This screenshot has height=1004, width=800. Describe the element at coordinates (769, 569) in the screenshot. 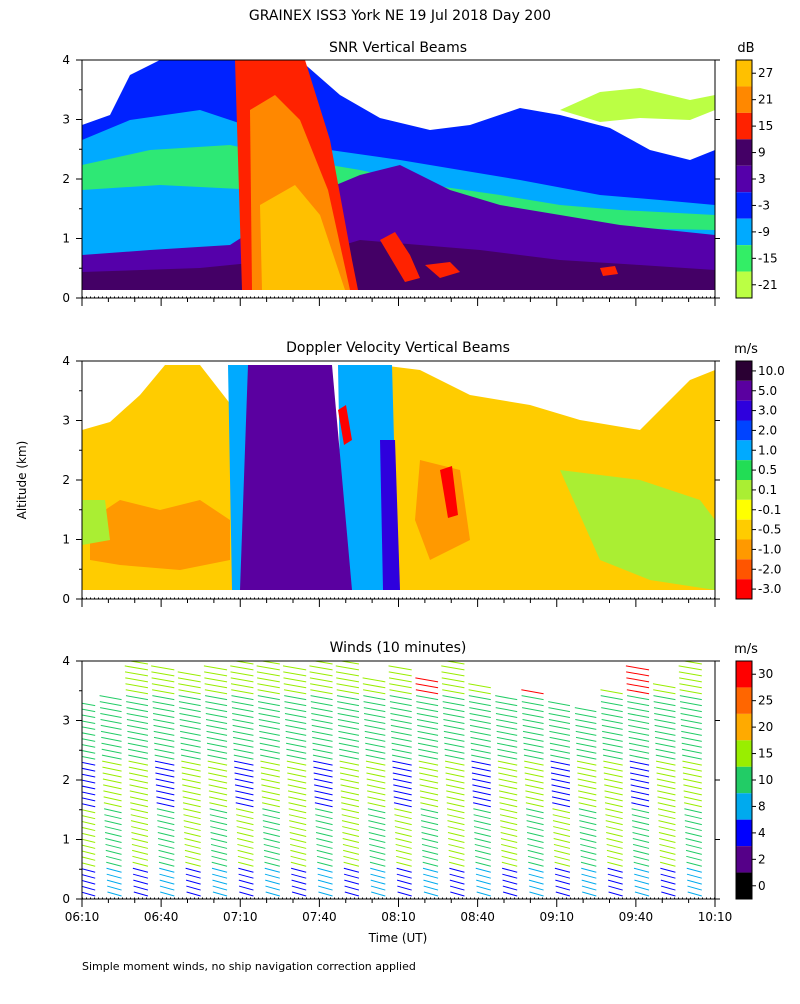

I see `dop-colorbar-label: -2.0` at that location.